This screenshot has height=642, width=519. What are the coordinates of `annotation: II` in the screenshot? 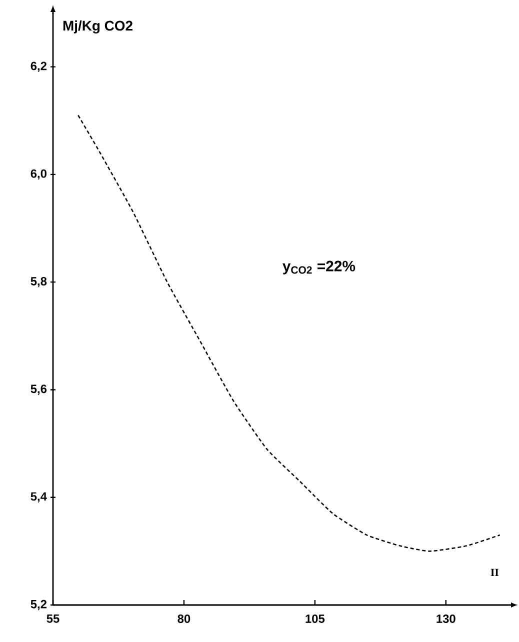 It's located at (494, 572).